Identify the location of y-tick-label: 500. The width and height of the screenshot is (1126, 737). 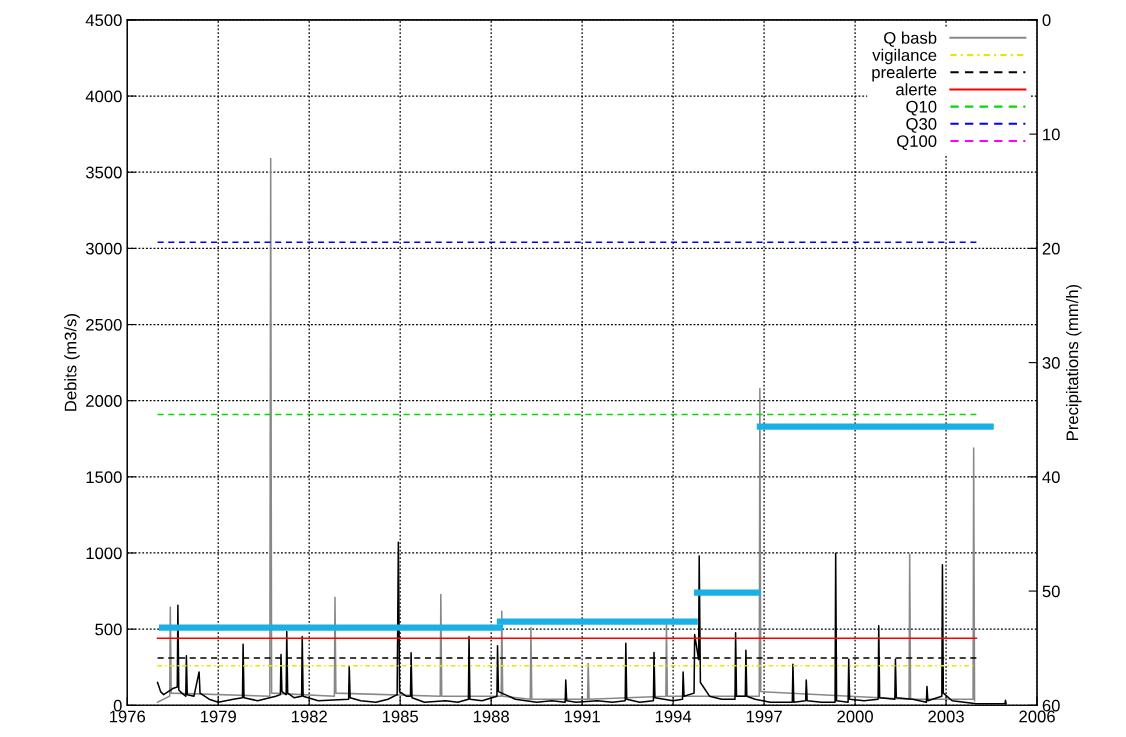
(108, 629).